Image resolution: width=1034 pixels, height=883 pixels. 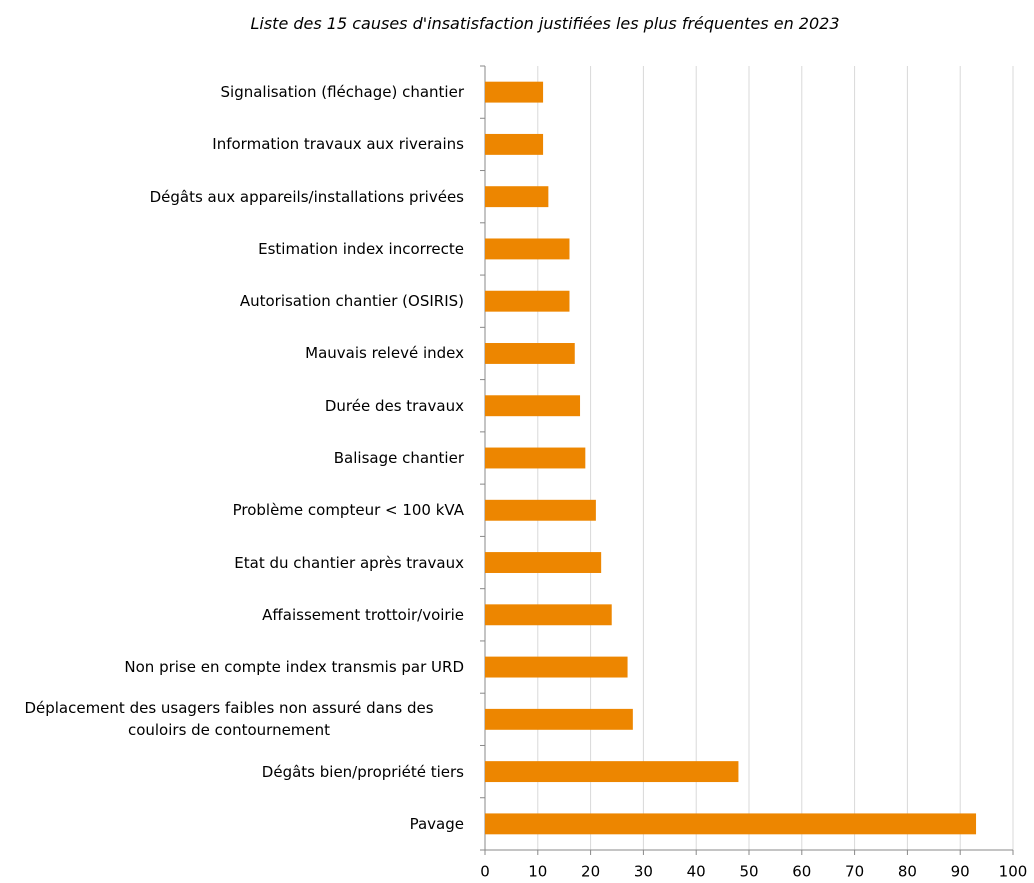 What do you see at coordinates (748, 872) in the screenshot?
I see `x-tick-label: 50` at bounding box center [748, 872].